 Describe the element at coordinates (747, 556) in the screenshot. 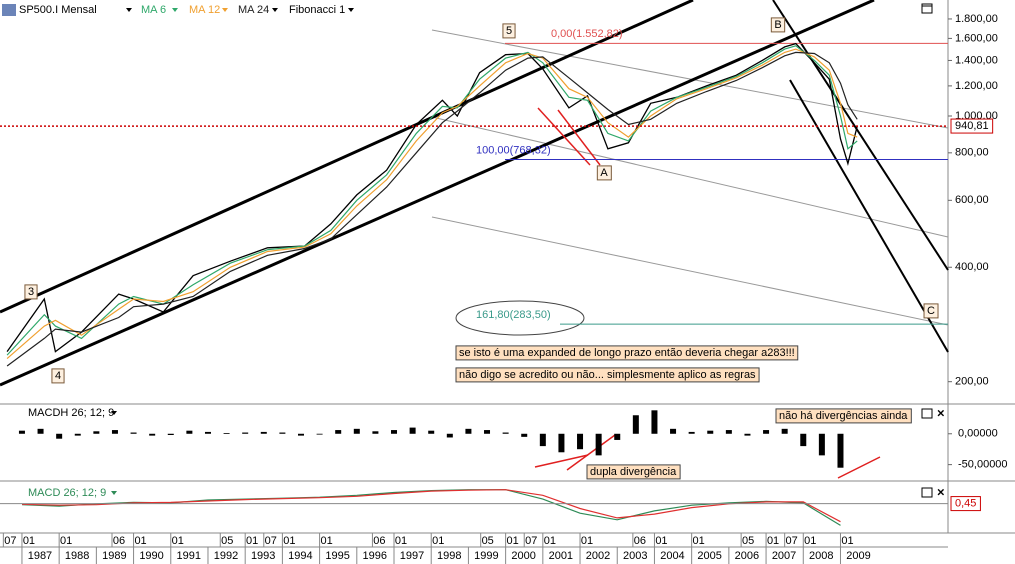

I see `x-year-label: 2006` at that location.